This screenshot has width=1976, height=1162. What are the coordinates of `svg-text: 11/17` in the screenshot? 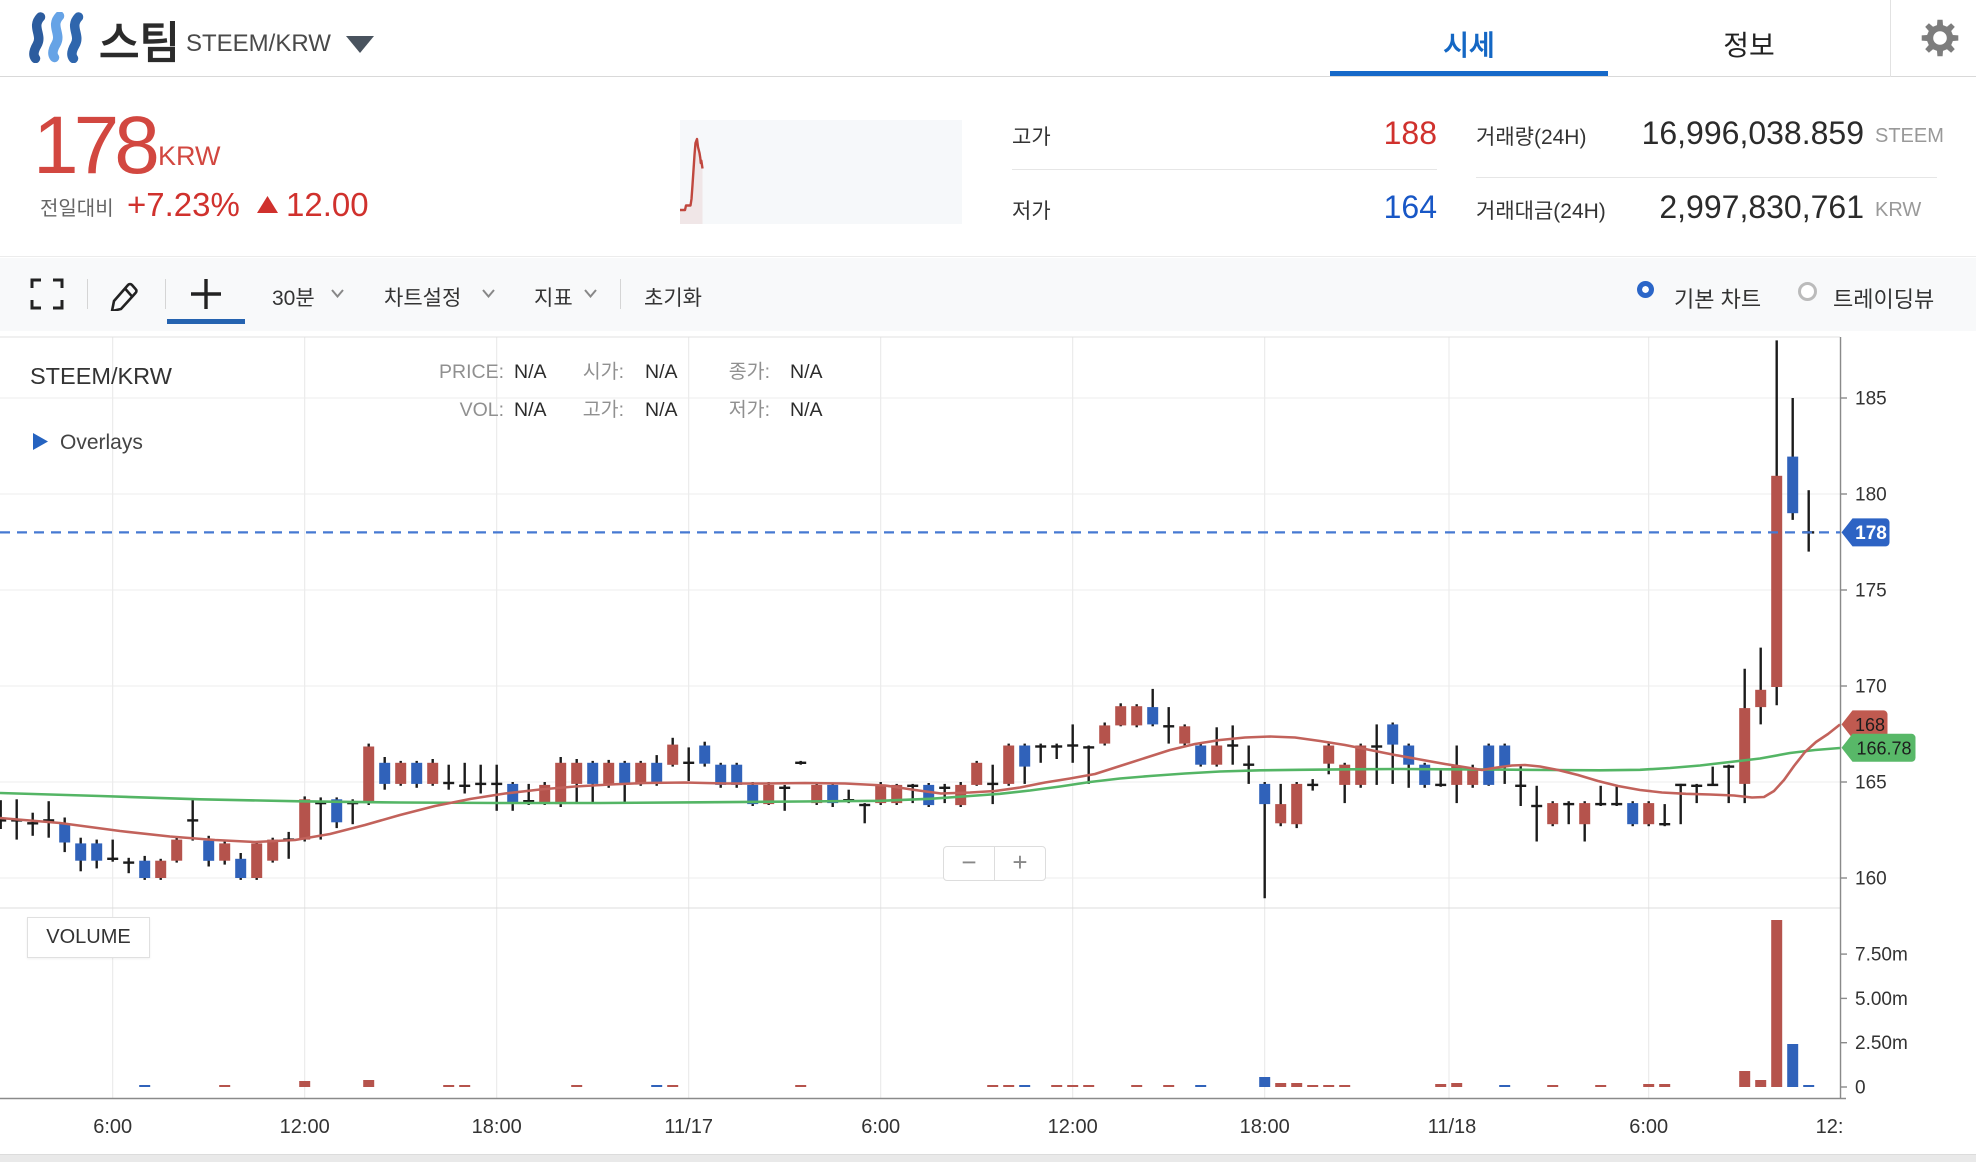 It's located at (688, 1127).